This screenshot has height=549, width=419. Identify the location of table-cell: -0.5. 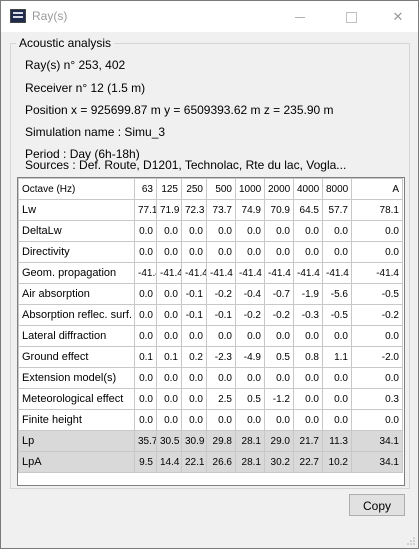
(337, 315).